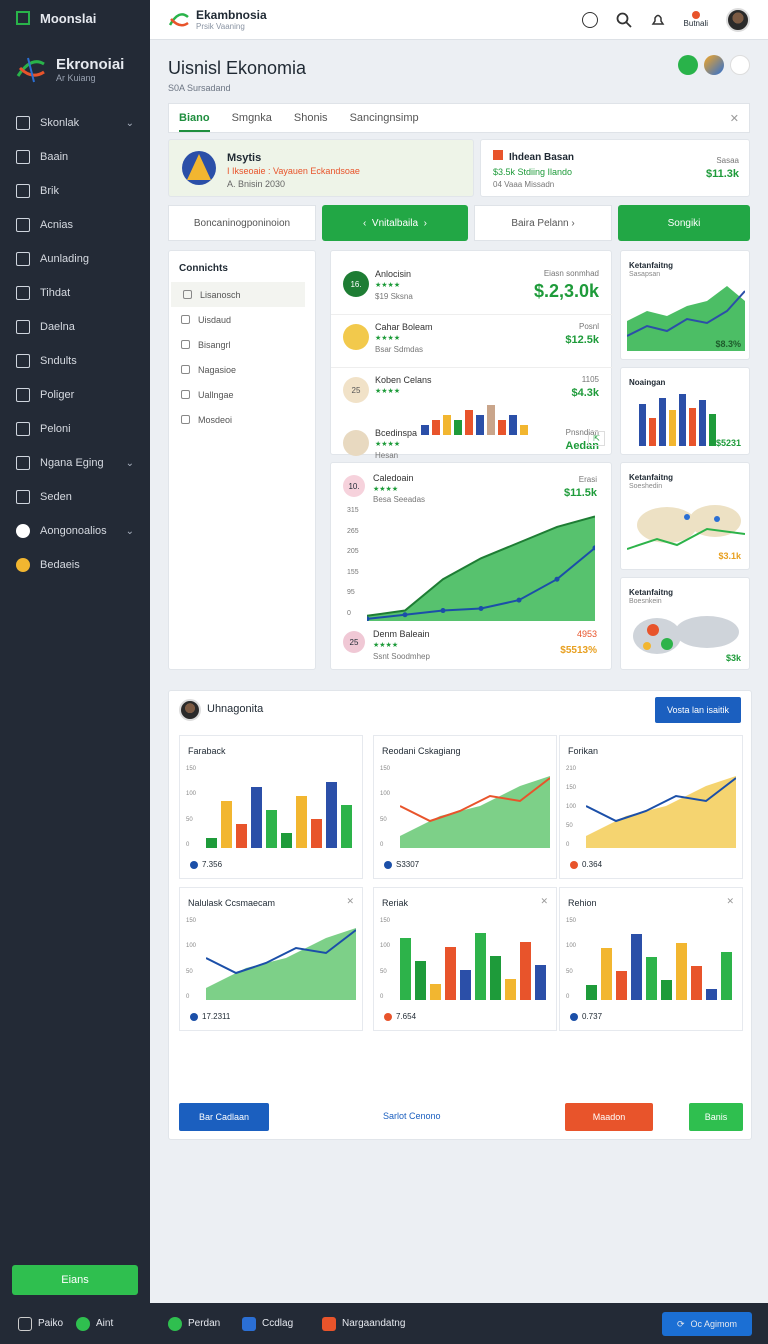 The image size is (768, 1344). I want to click on status-icon, so click(688, 65).